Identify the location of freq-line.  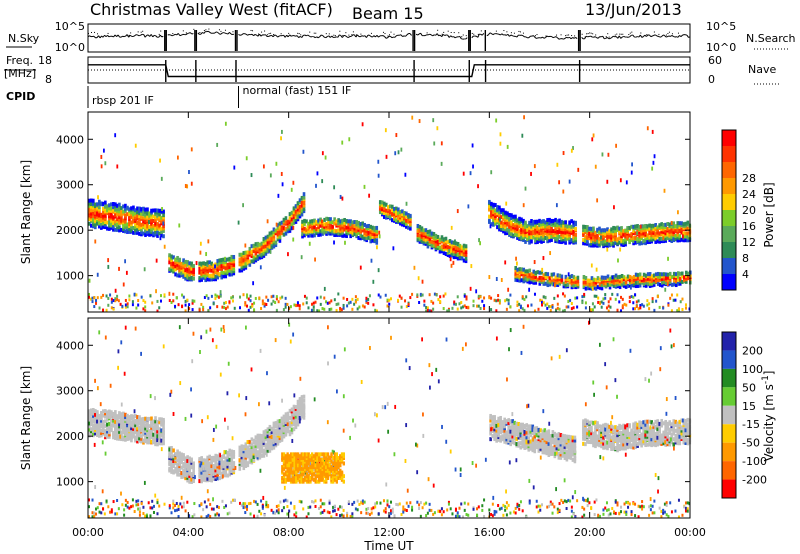
(389, 71).